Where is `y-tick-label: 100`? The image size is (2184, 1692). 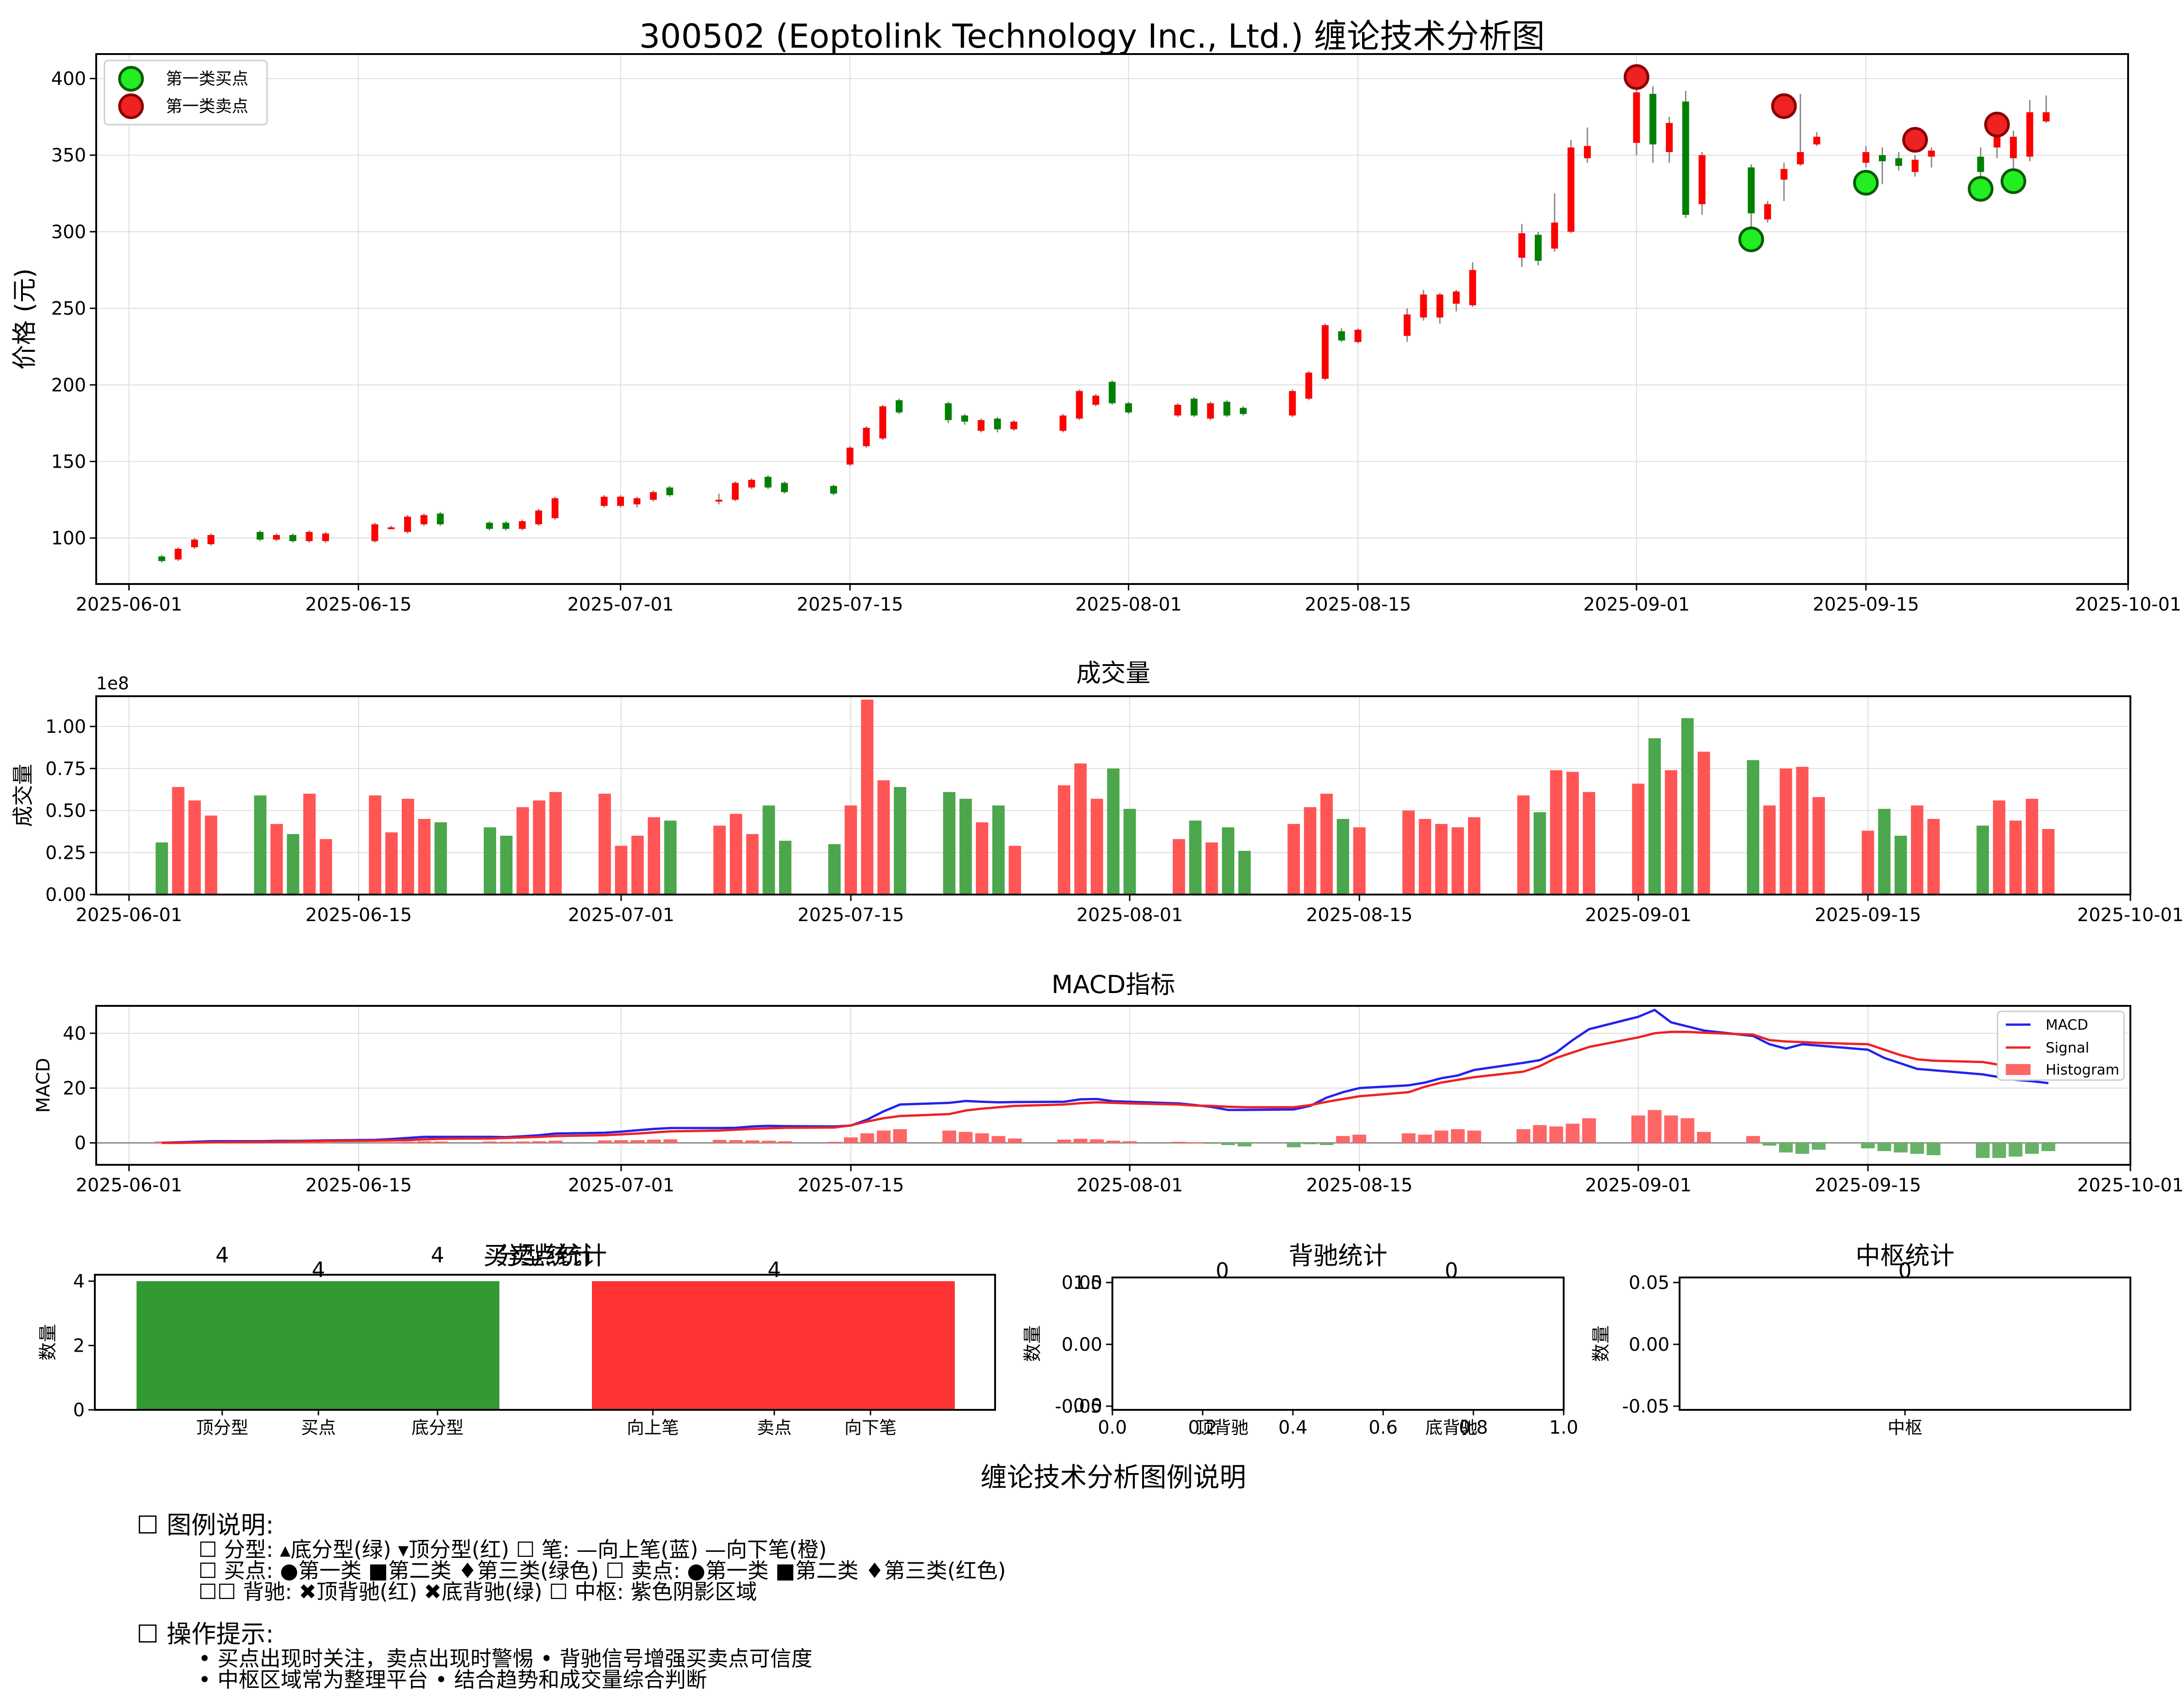
y-tick-label: 100 is located at coordinates (68, 538).